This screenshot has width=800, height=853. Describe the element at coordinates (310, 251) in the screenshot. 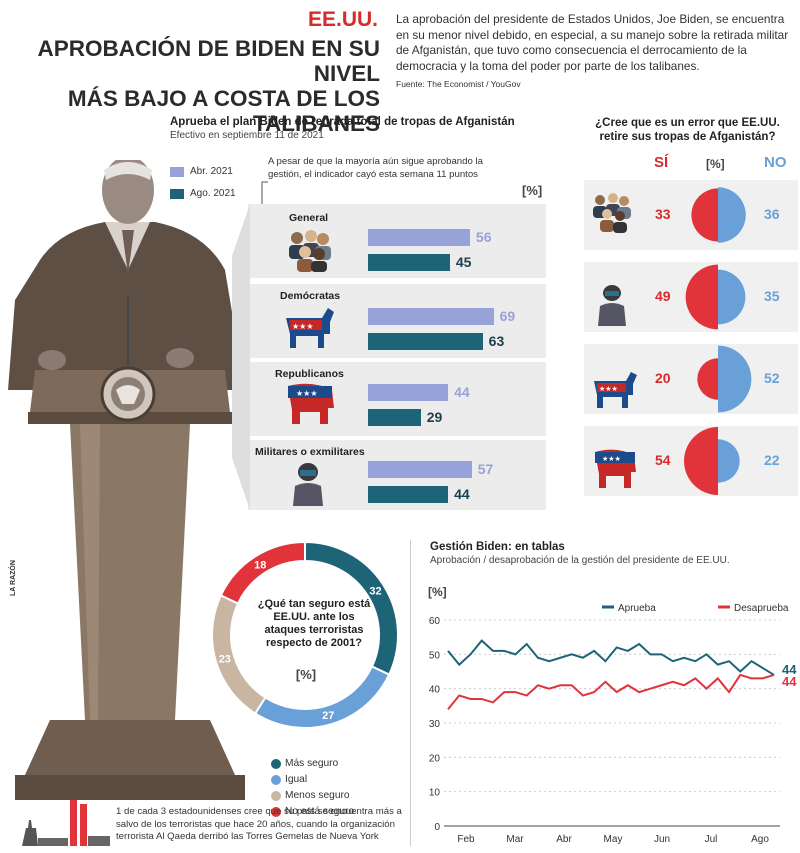

I see `people-group-icon` at that location.